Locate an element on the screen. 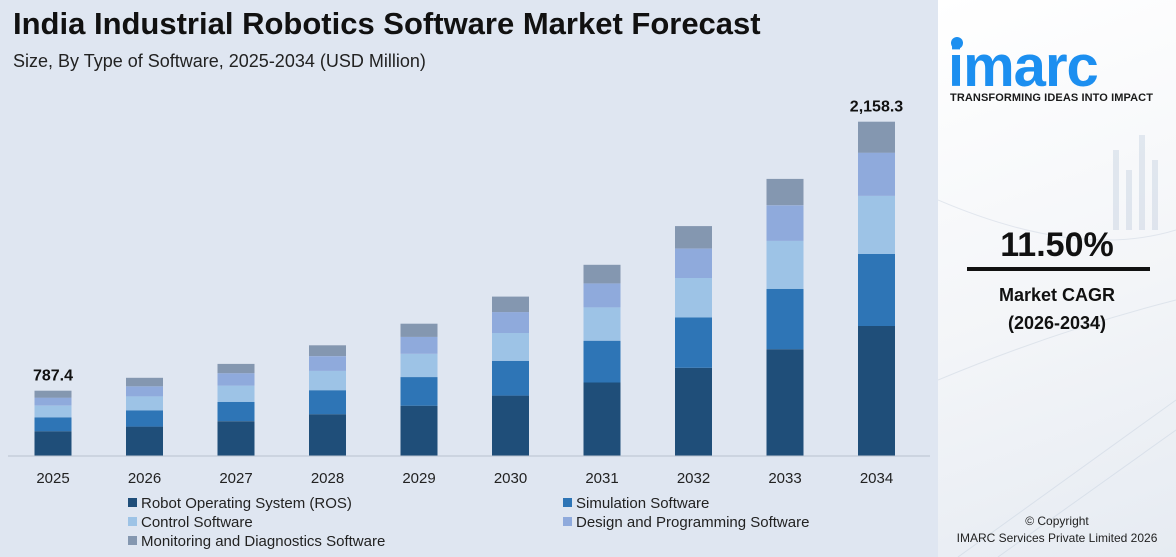 Image resolution: width=1176 pixels, height=557 pixels. x-tick-label: 2031 is located at coordinates (601, 478).